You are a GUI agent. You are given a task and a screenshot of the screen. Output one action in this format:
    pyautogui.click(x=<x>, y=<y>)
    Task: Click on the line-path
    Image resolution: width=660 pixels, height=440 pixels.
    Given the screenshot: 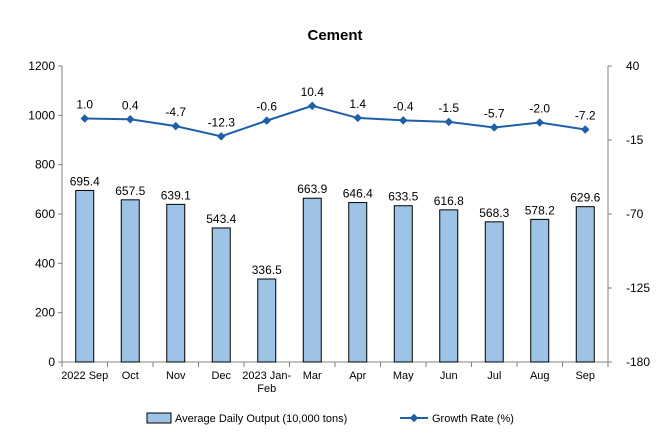 What is the action you would take?
    pyautogui.click(x=335, y=121)
    